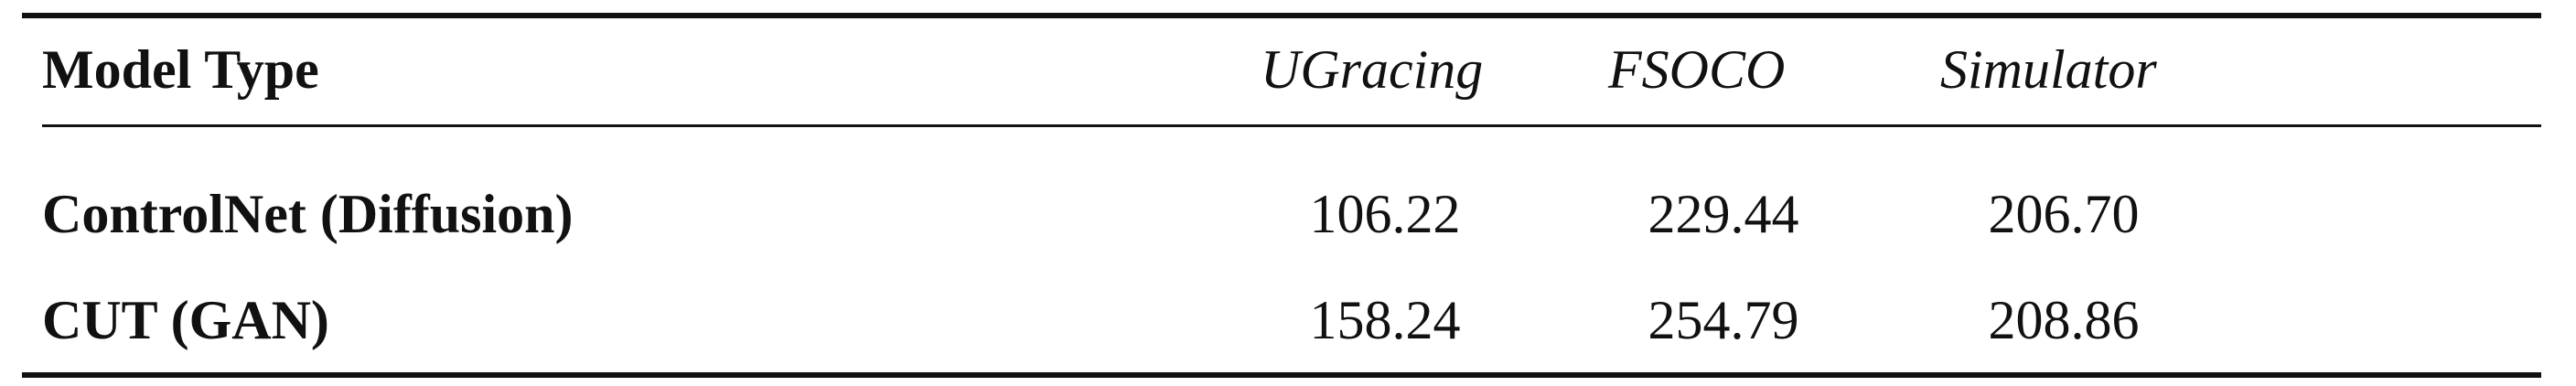 This screenshot has width=2576, height=386. Describe the element at coordinates (1724, 320) in the screenshot. I see `cell-cut-fsoco: 254.79` at that location.